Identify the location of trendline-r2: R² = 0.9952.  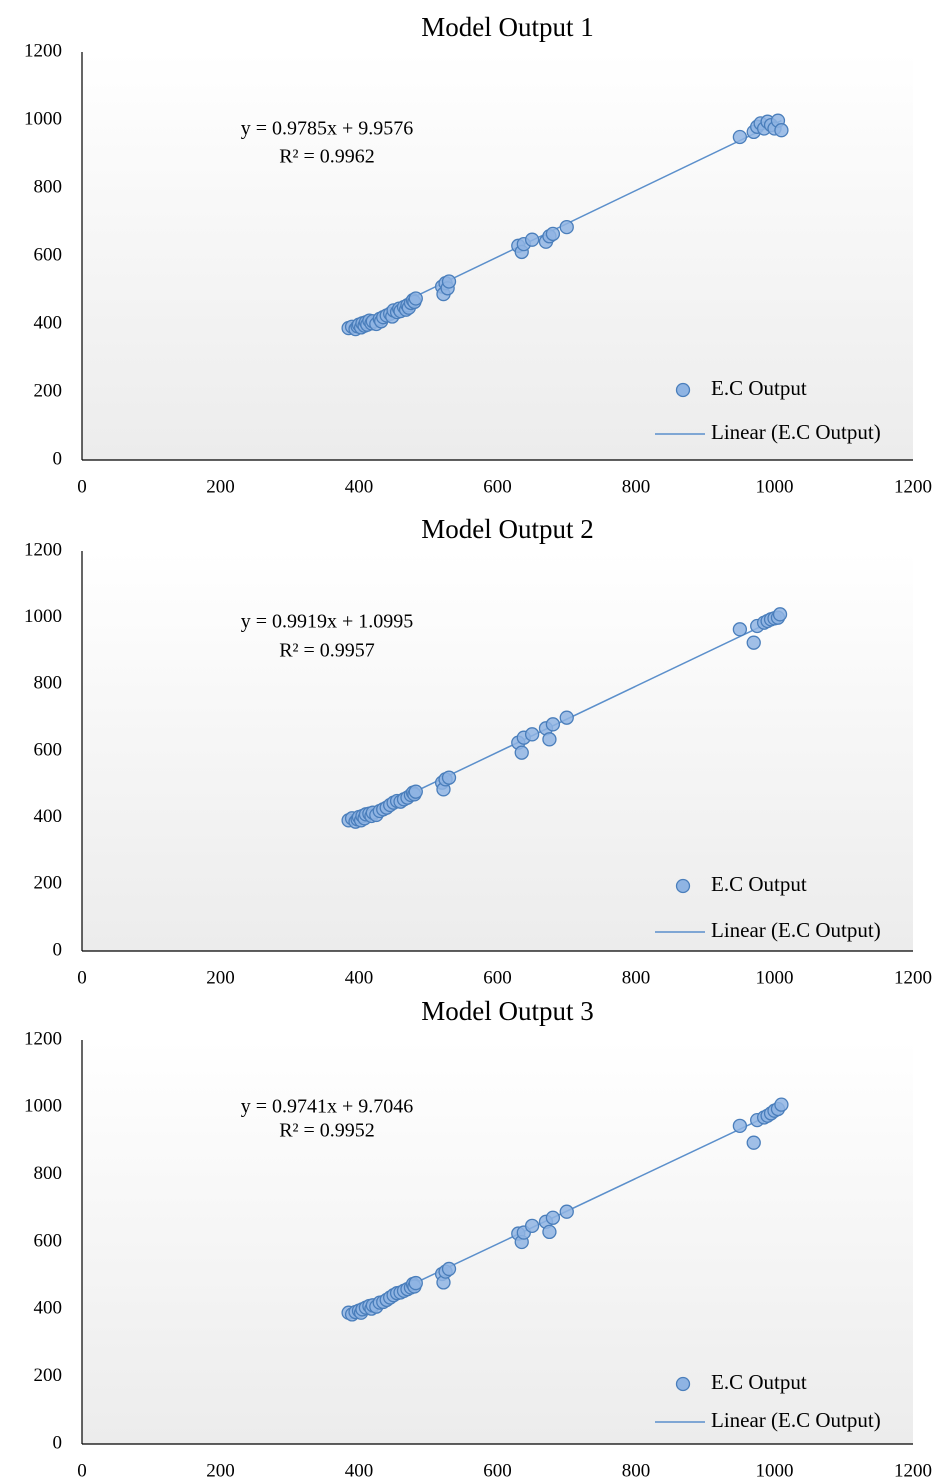
(327, 1131).